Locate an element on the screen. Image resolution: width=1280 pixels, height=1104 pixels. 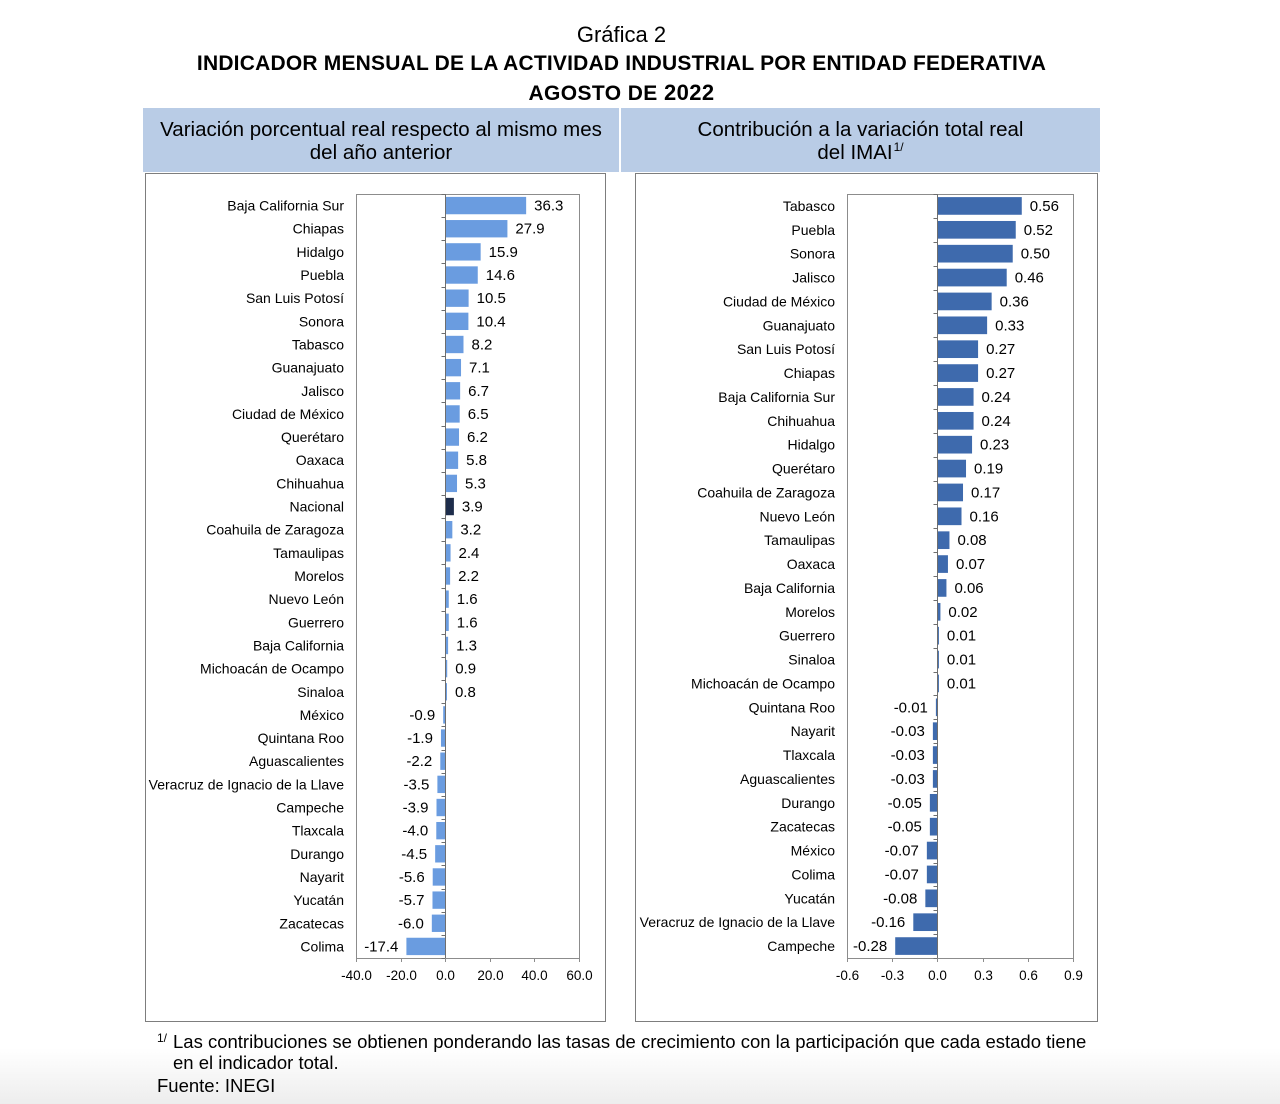
category-label: México is located at coordinates (813, 851).